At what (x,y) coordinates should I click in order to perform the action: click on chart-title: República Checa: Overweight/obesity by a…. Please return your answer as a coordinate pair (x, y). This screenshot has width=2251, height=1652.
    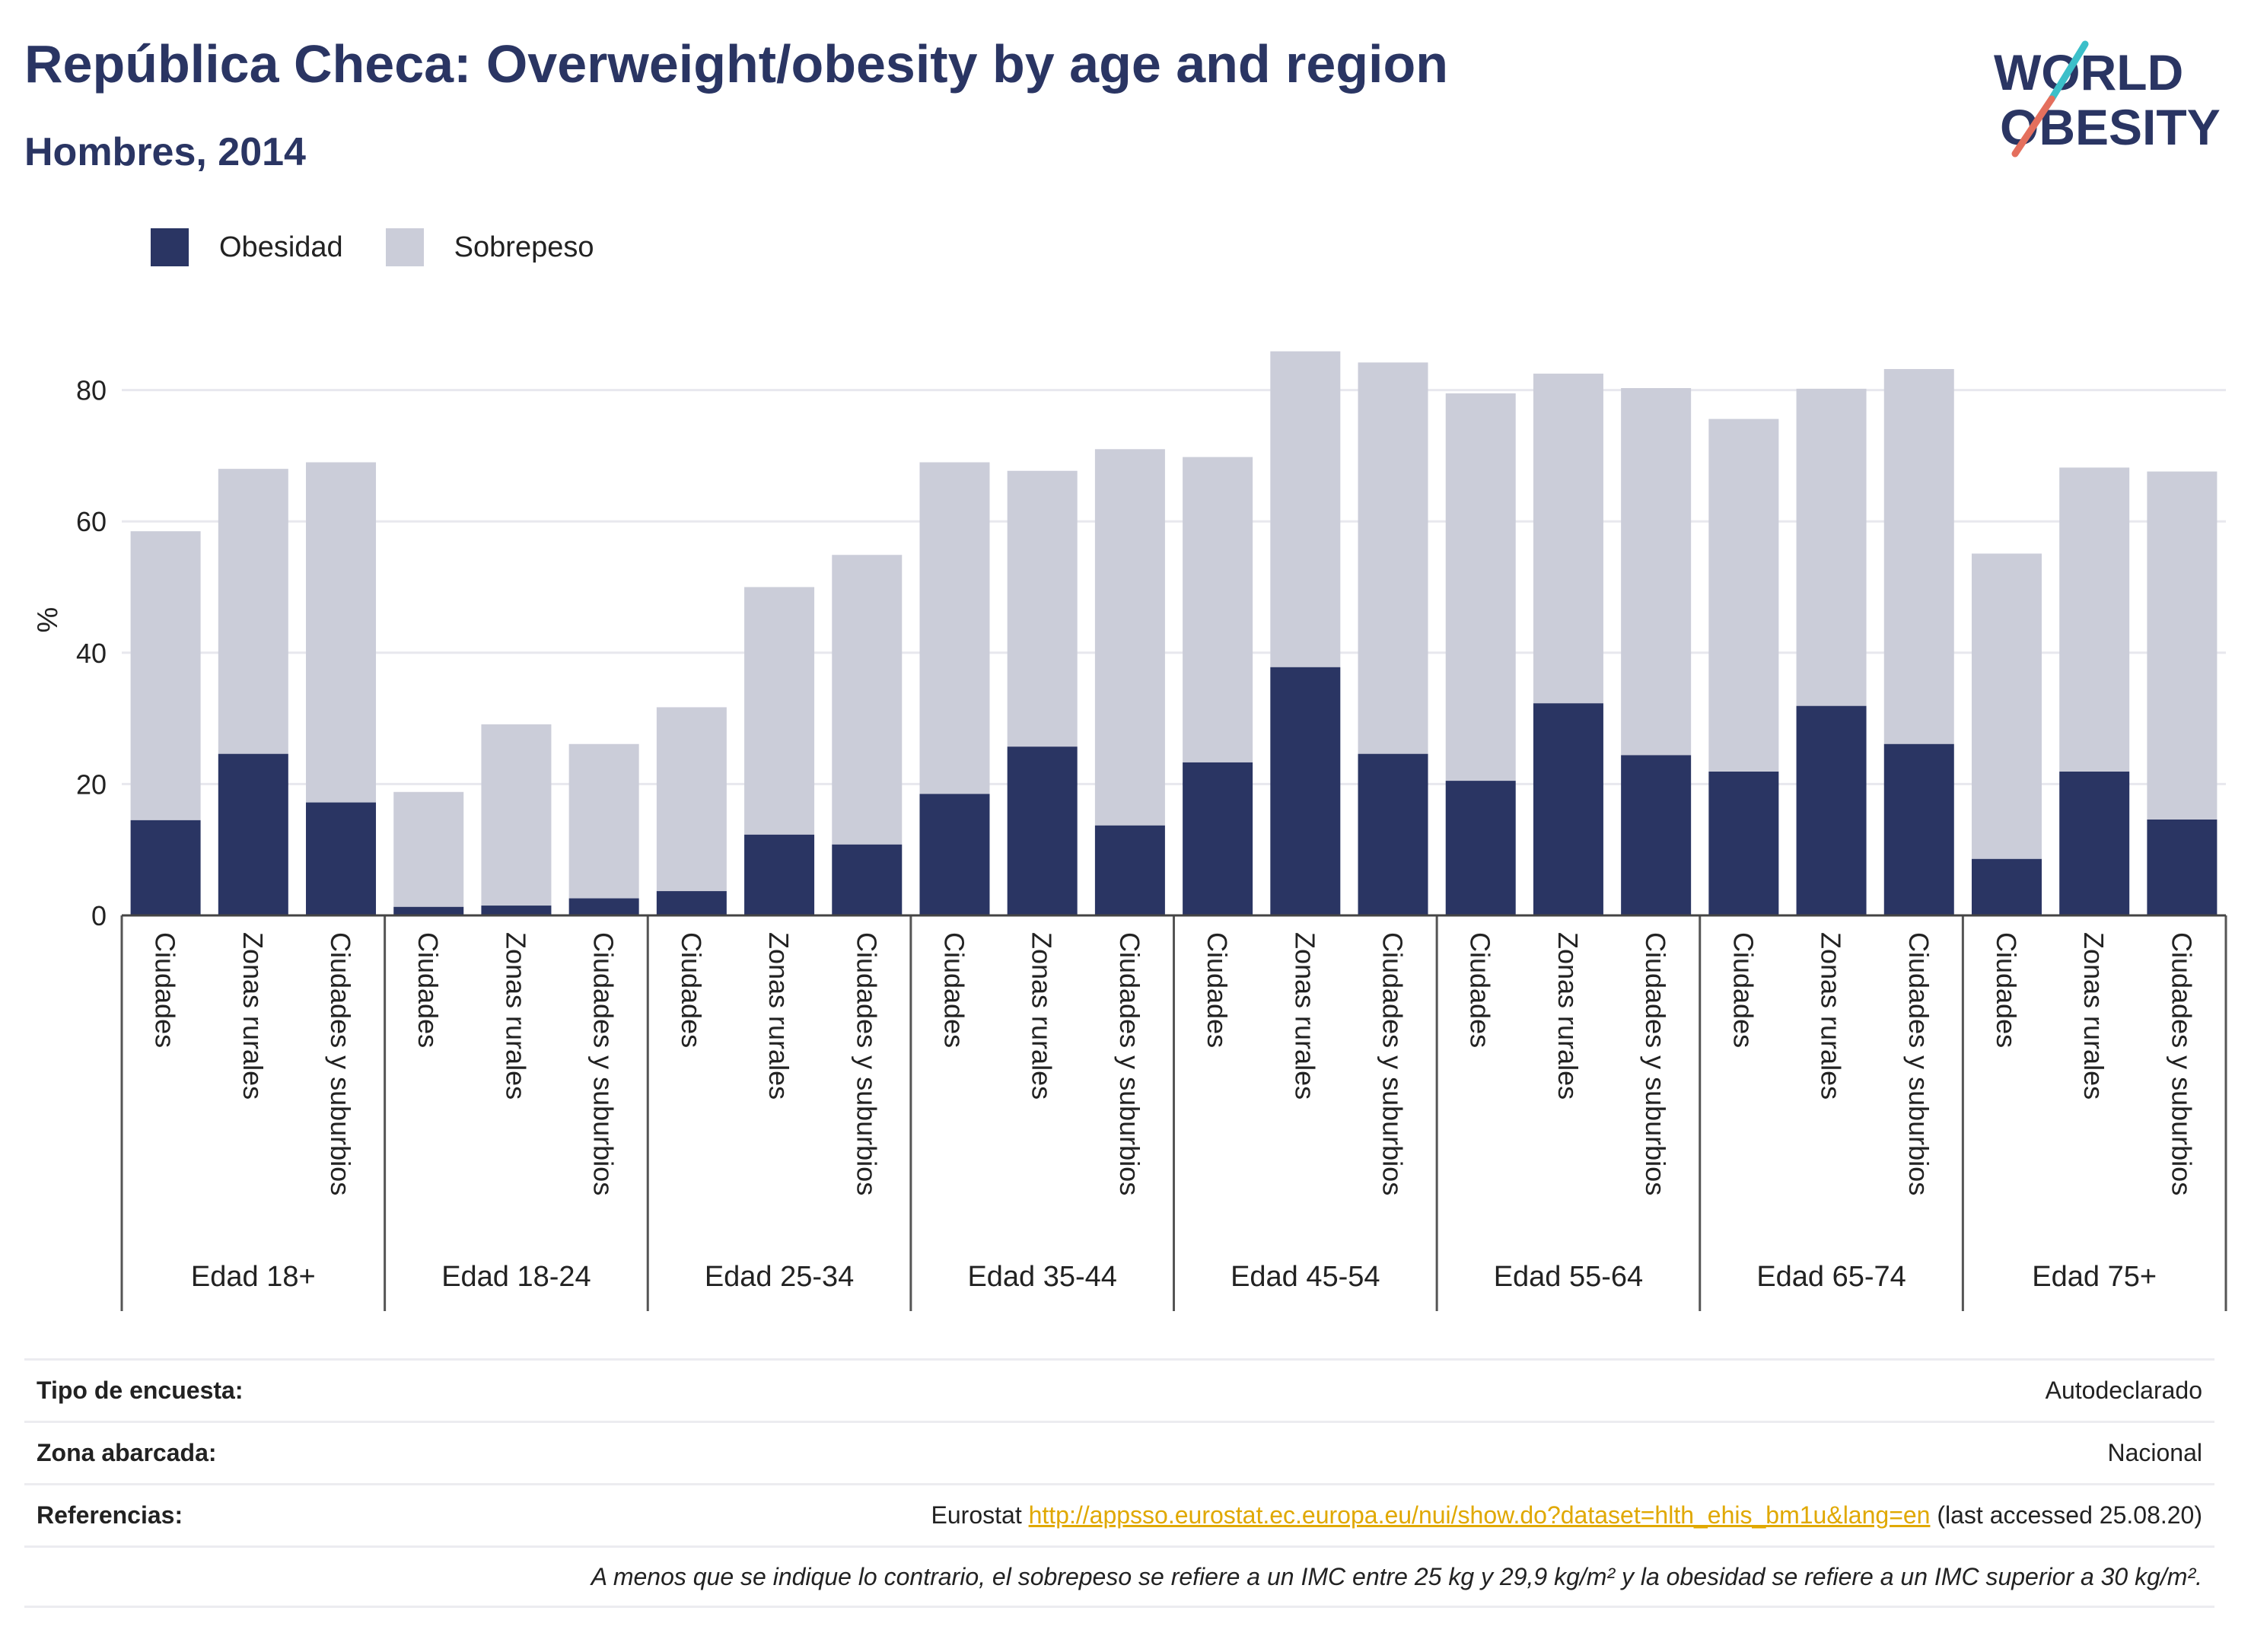
    Looking at the image, I should click on (736, 64).